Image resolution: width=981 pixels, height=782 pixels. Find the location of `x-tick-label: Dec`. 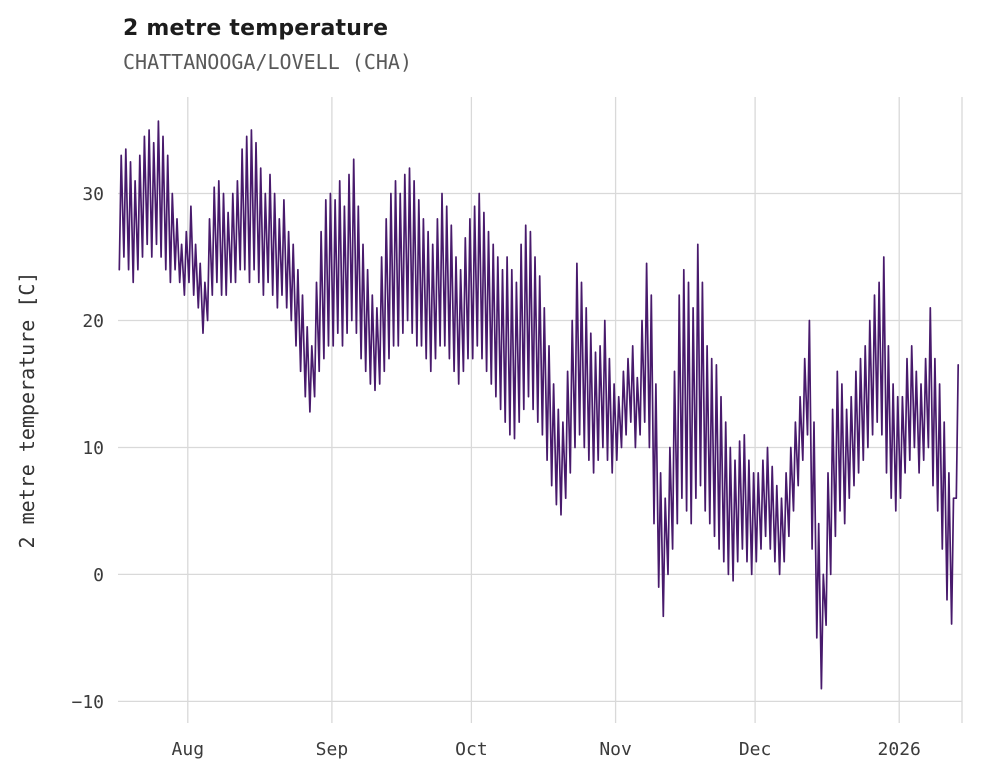

x-tick-label: Dec is located at coordinates (755, 749).